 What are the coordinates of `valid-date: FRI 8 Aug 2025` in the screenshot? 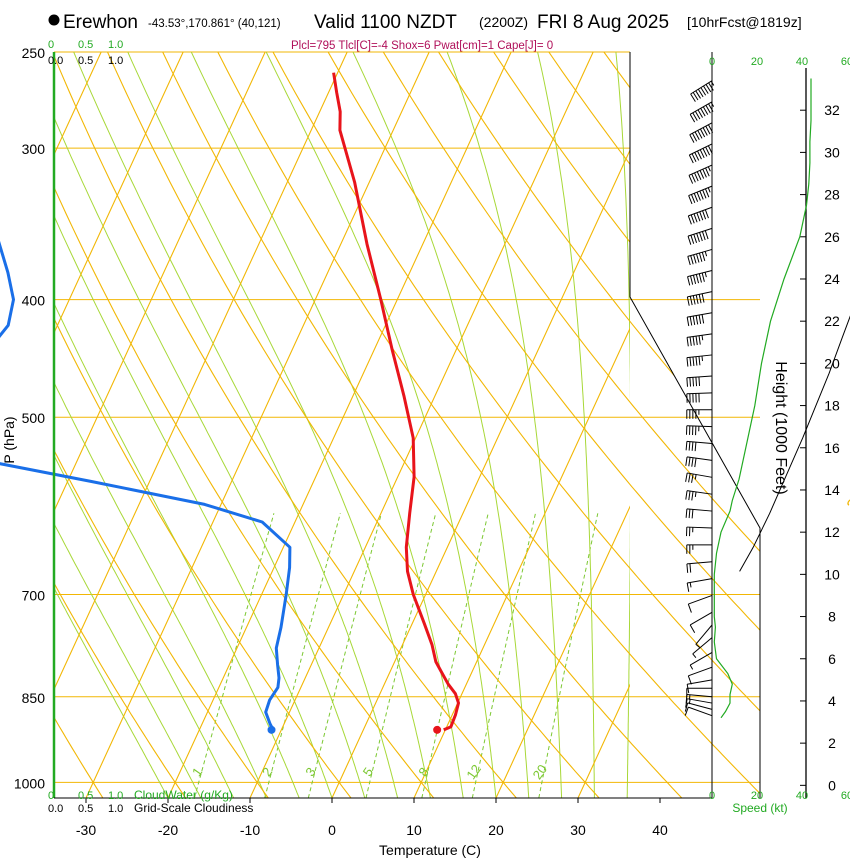 It's located at (603, 22).